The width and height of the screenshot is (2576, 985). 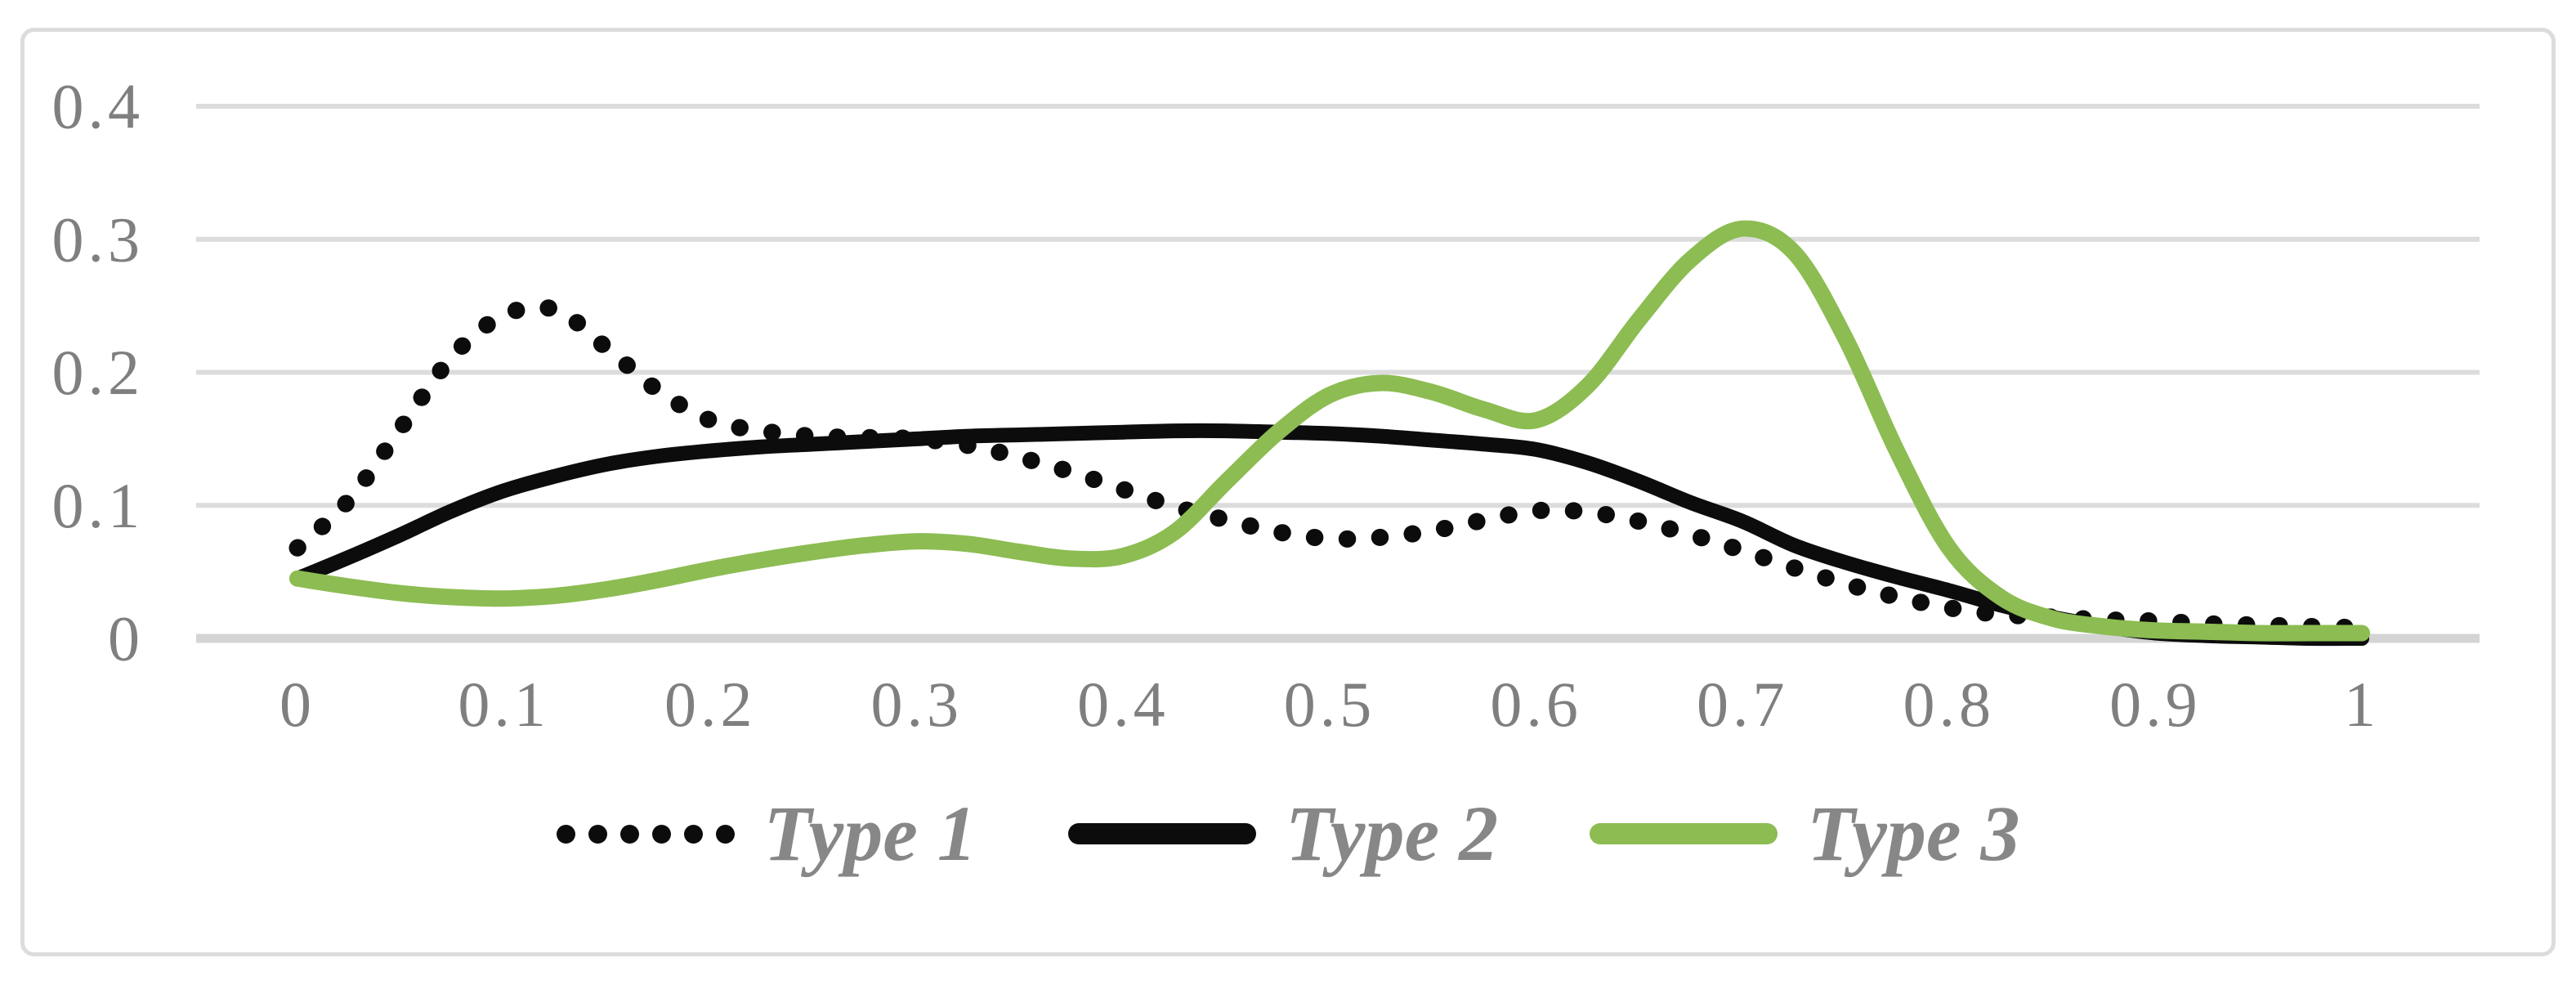 I want to click on x-tick-label-0: 0, so click(x=297, y=704).